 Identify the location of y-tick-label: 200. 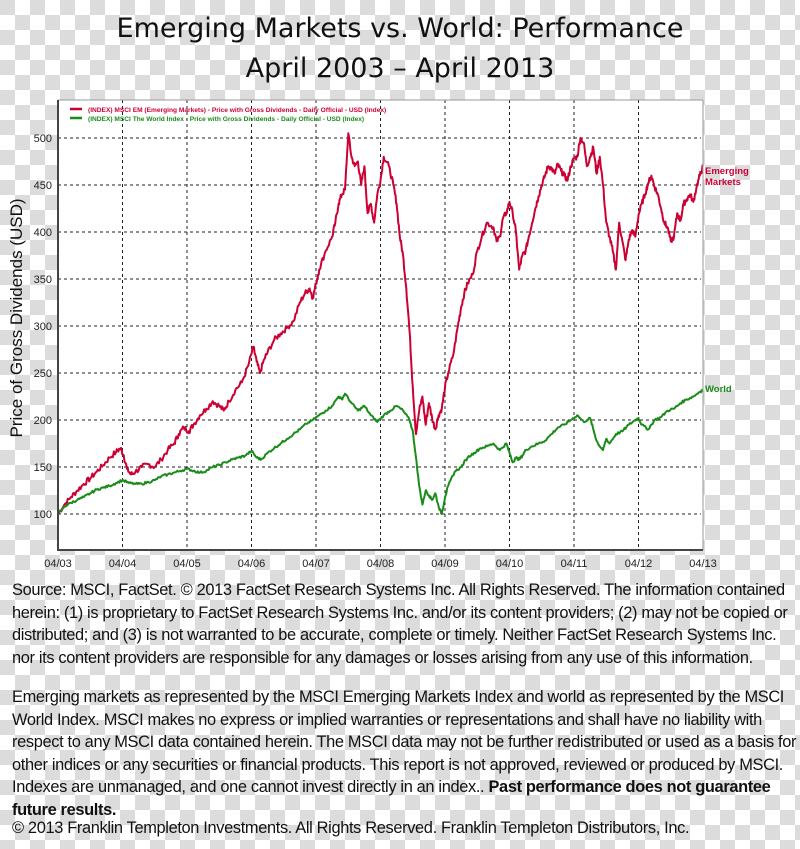
(43, 421).